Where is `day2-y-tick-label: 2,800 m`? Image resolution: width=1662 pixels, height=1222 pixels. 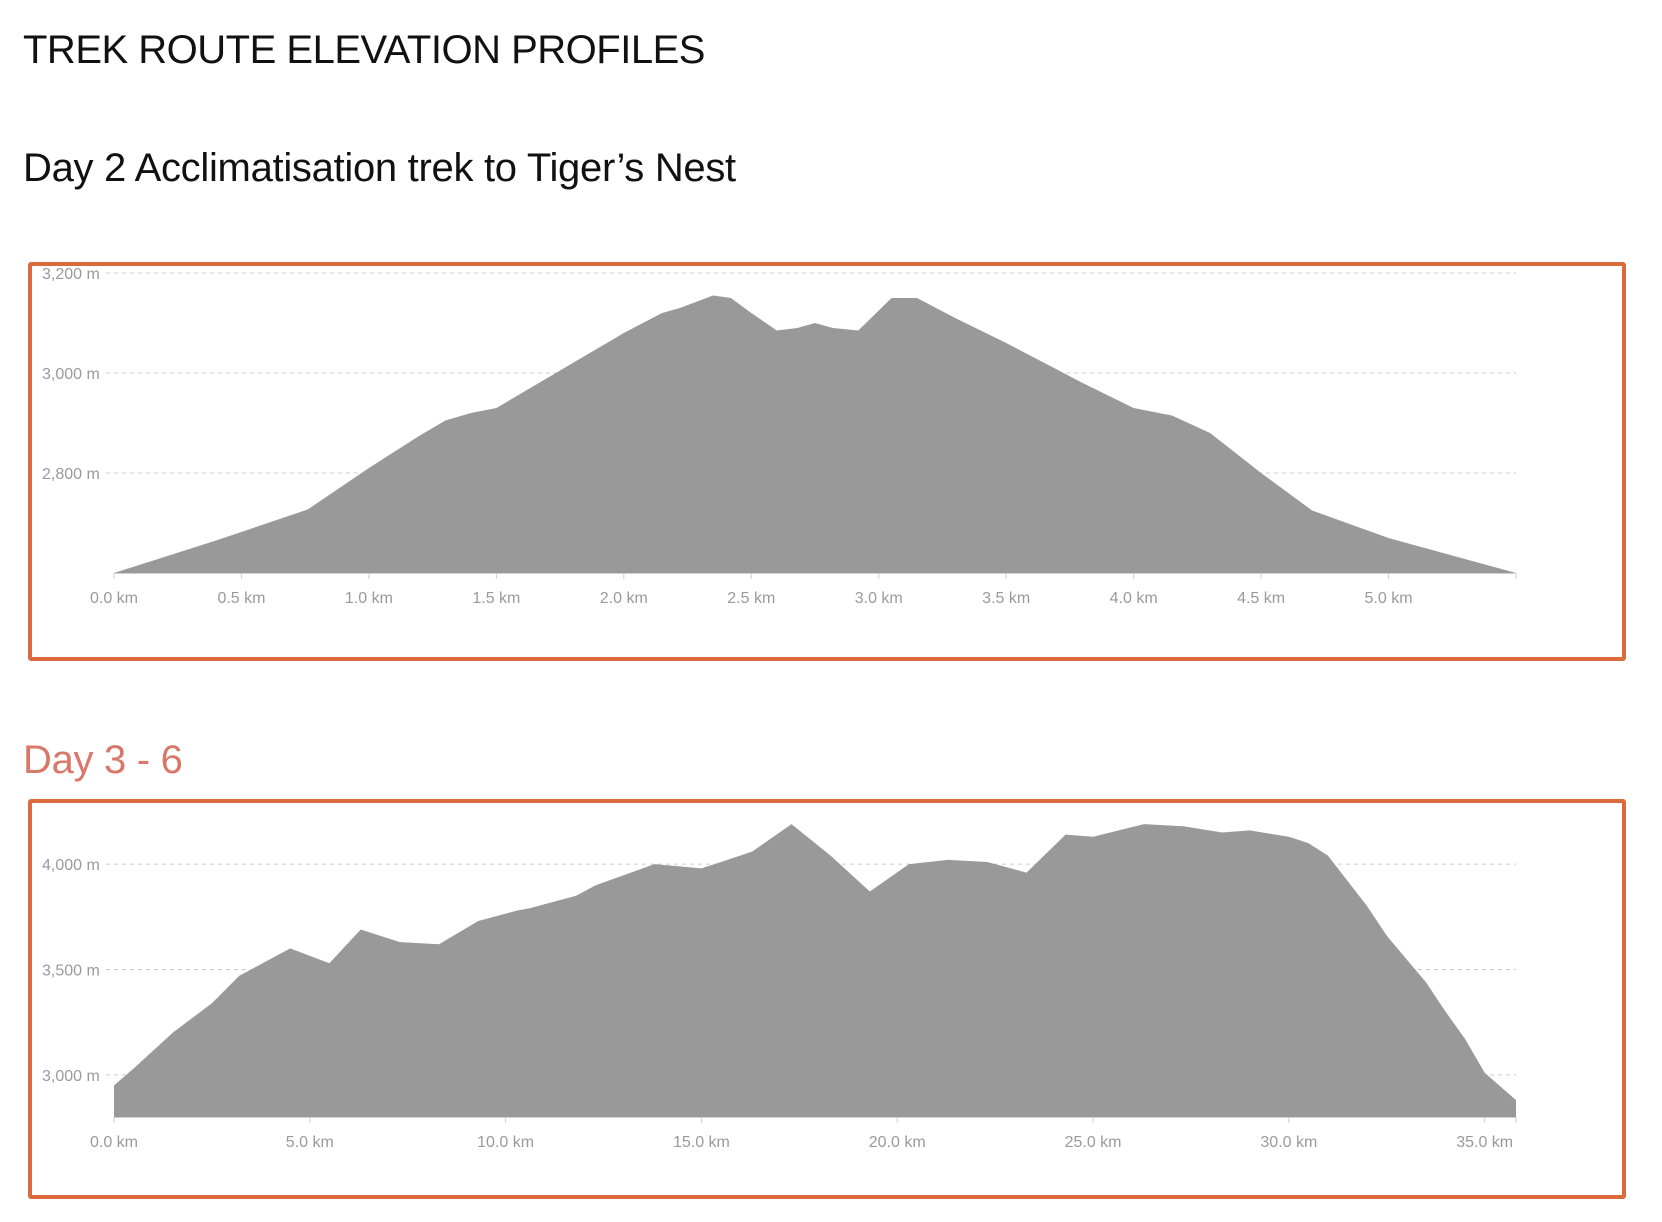
day2-y-tick-label: 2,800 m is located at coordinates (71, 474).